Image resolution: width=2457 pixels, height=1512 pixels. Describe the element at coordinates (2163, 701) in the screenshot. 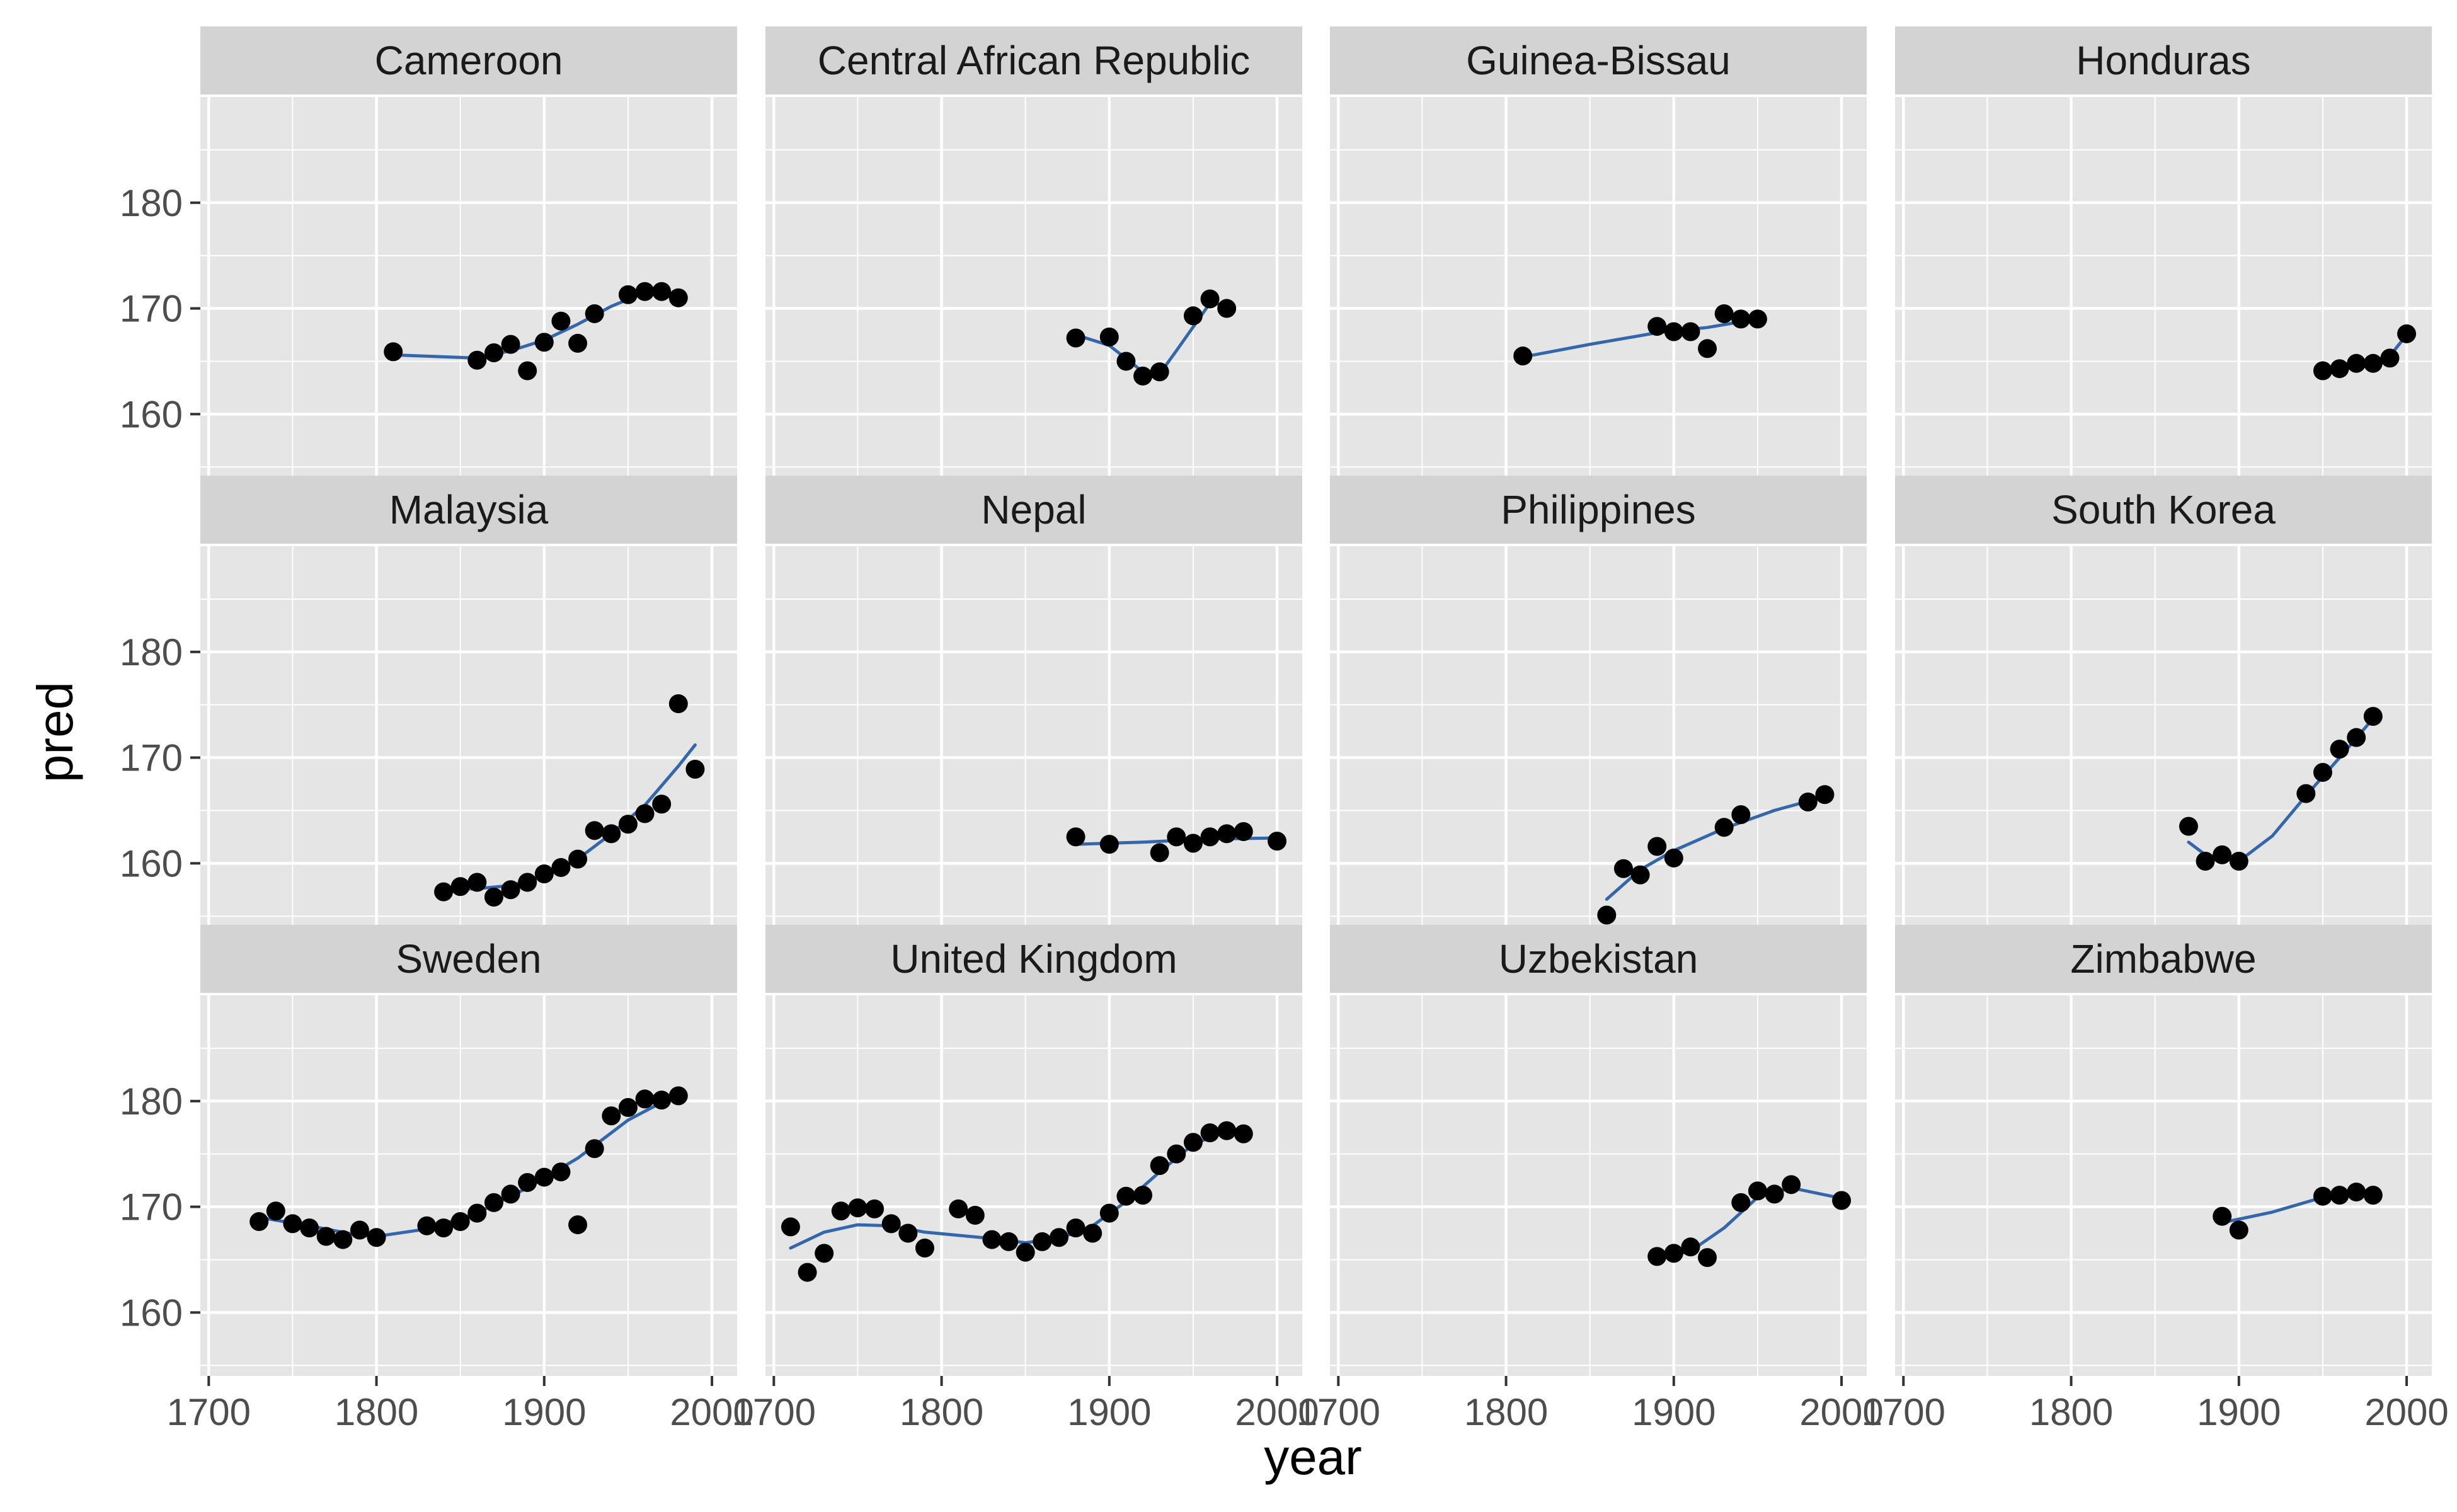

I see `facet-panel: South Korea` at that location.